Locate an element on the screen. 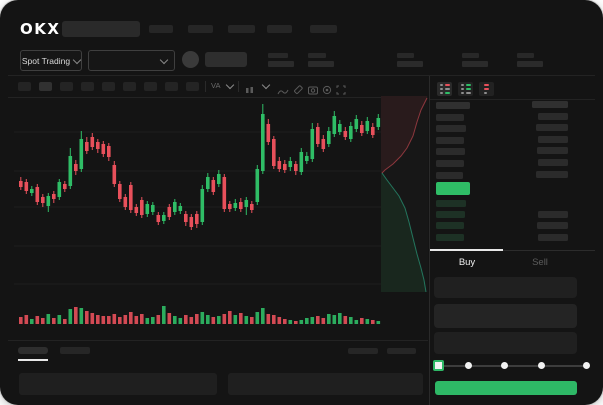 This screenshot has width=603, height=405. tab-buy: Buy is located at coordinates (467, 262).